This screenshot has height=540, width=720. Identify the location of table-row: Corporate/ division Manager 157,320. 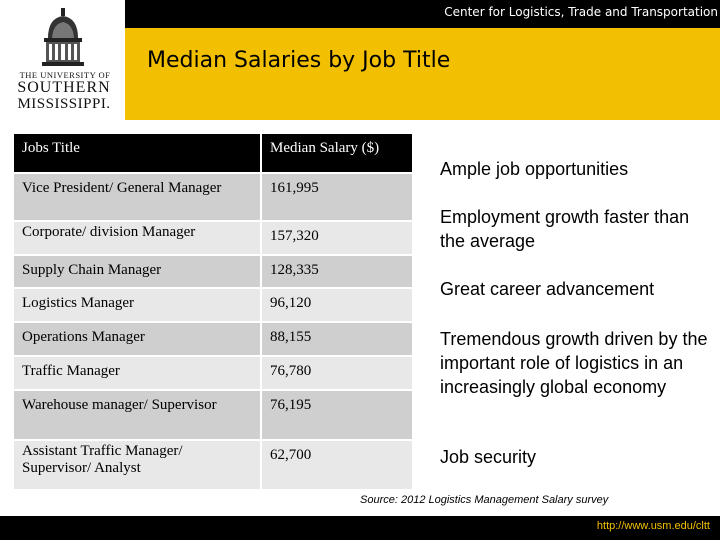
(213, 238).